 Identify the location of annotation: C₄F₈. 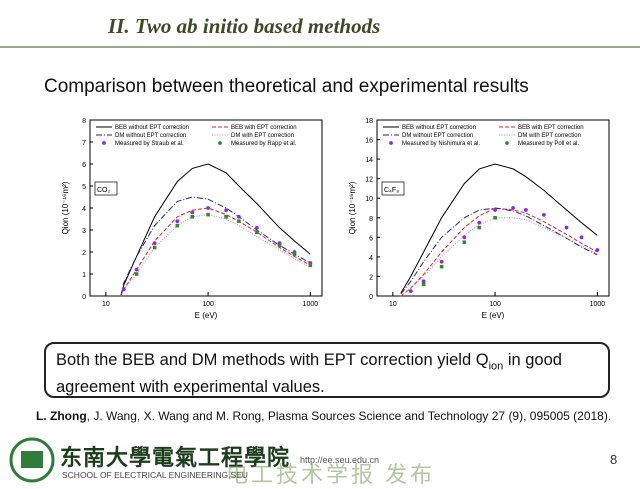
(391, 190).